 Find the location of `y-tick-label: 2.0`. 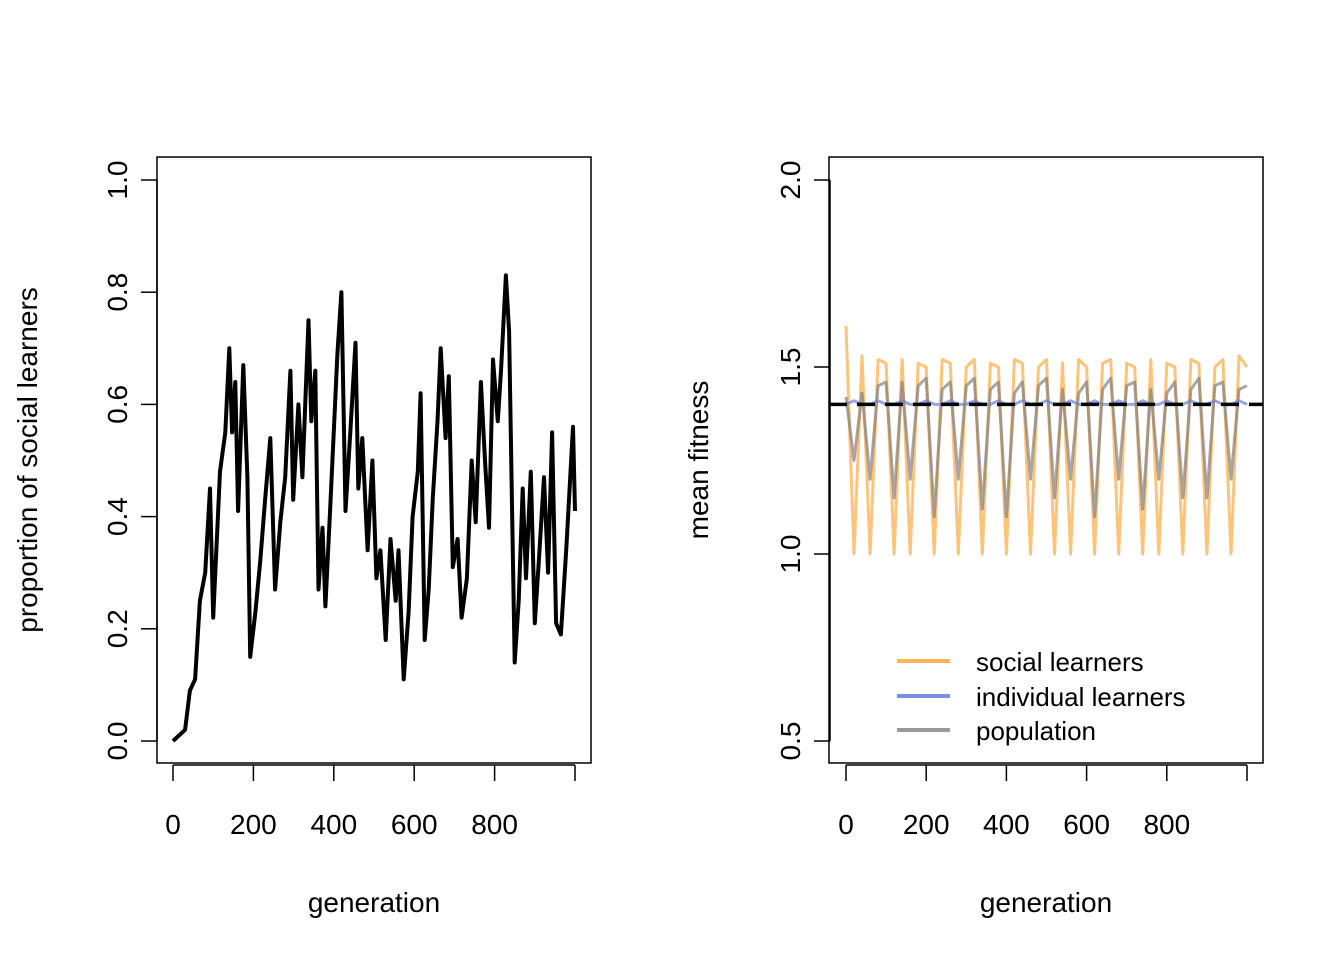

y-tick-label: 2.0 is located at coordinates (790, 180).